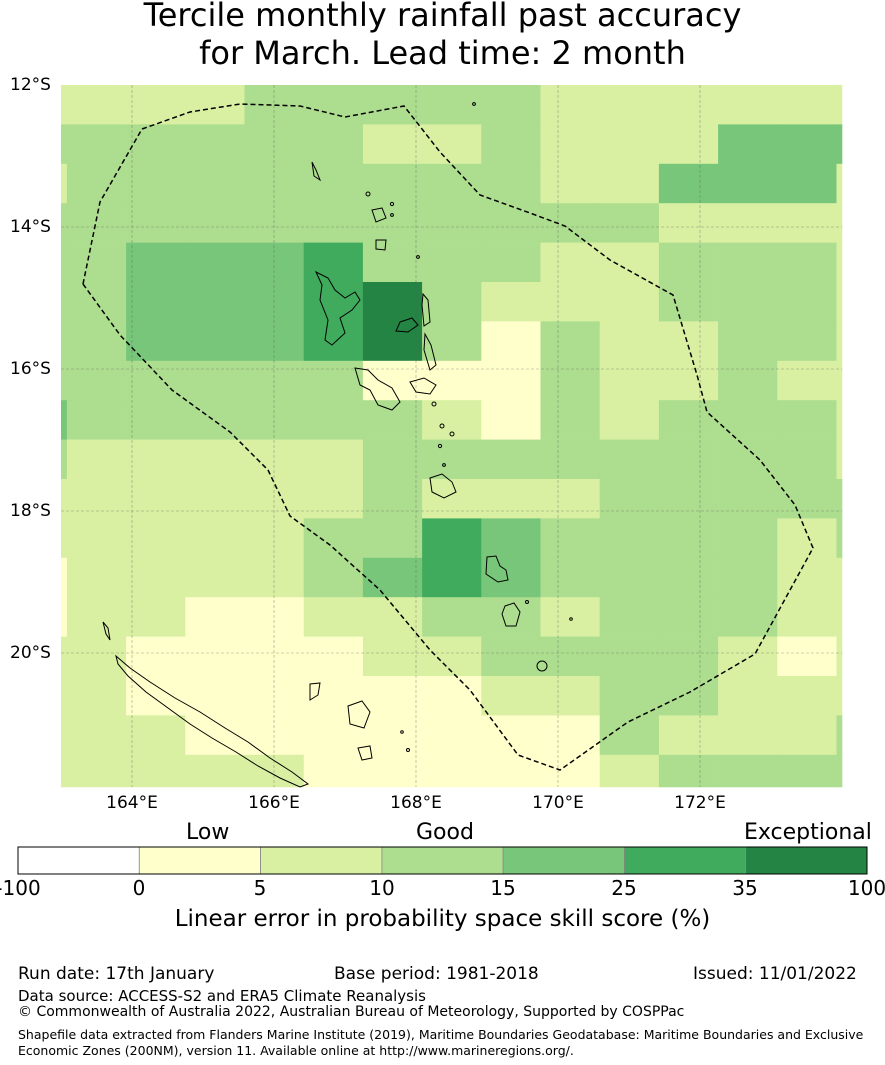  Describe the element at coordinates (381, 245) in the screenshot. I see `gaua-island` at that location.